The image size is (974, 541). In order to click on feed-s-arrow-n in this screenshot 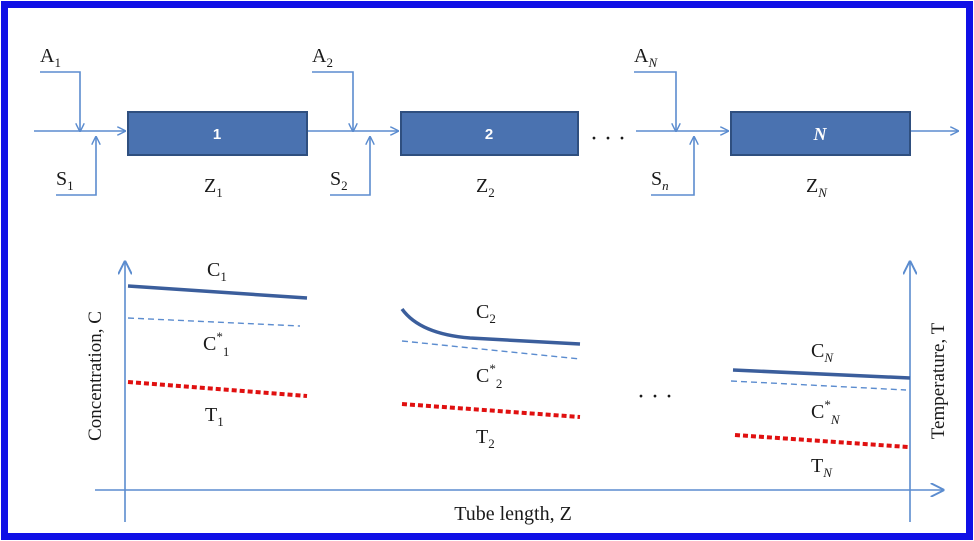, I will do `click(672, 166)`.